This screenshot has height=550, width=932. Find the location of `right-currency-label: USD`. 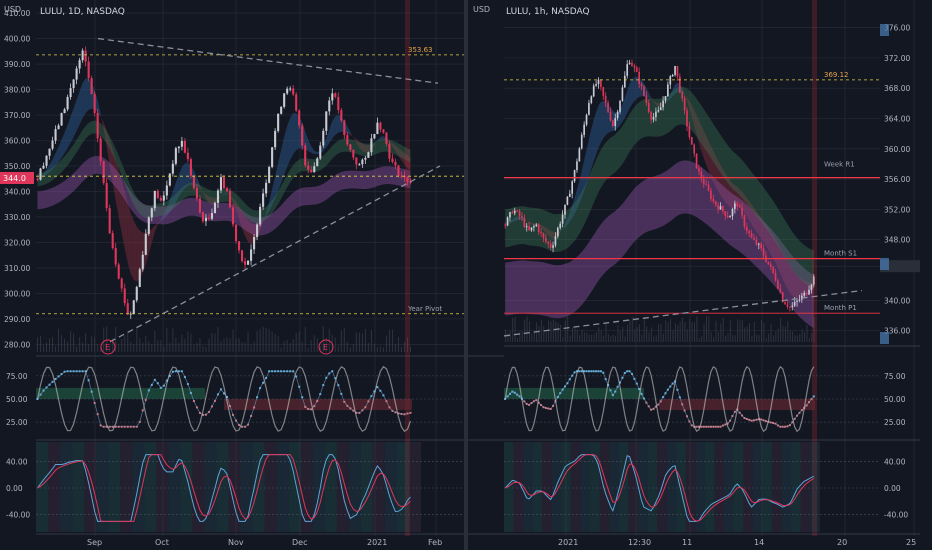

right-currency-label: USD is located at coordinates (481, 9).